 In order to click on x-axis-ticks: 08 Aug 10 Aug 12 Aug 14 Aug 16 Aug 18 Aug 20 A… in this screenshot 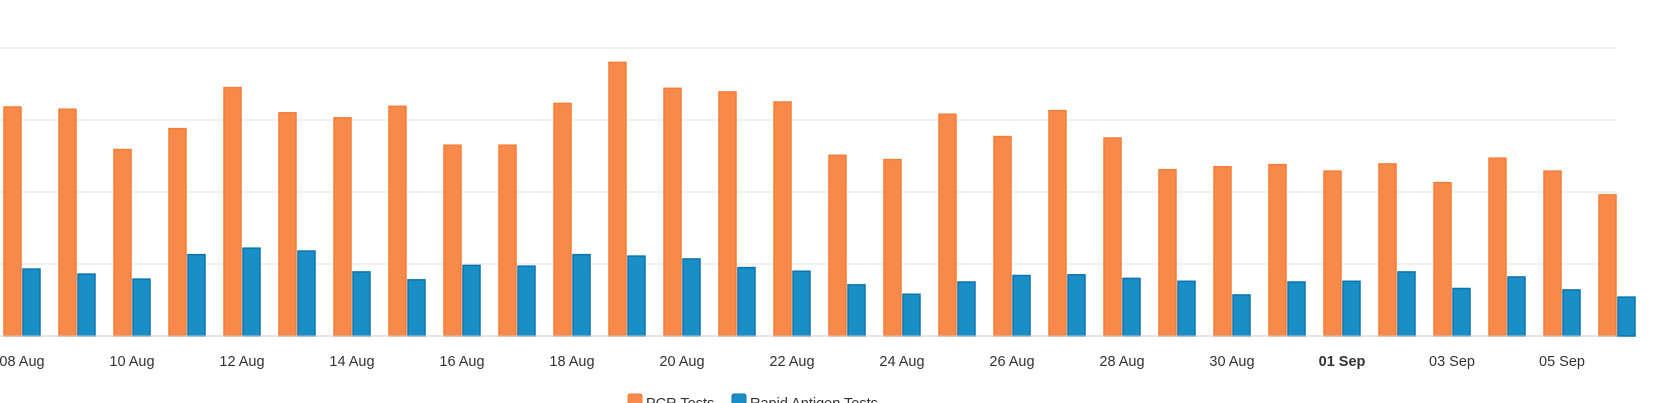, I will do `click(792, 362)`.